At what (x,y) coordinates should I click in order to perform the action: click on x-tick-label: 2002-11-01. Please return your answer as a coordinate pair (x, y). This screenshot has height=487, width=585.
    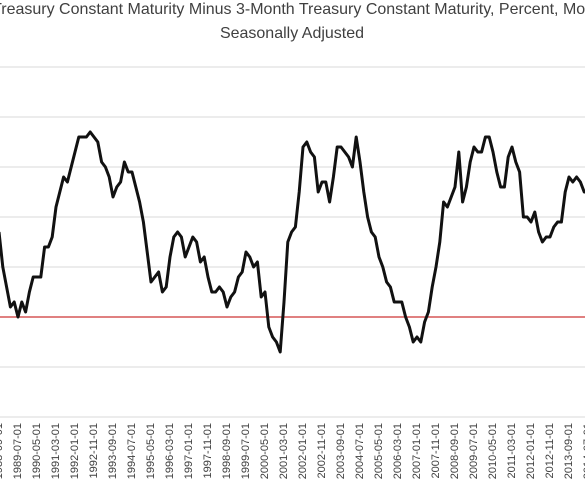
    Looking at the image, I should click on (322, 450).